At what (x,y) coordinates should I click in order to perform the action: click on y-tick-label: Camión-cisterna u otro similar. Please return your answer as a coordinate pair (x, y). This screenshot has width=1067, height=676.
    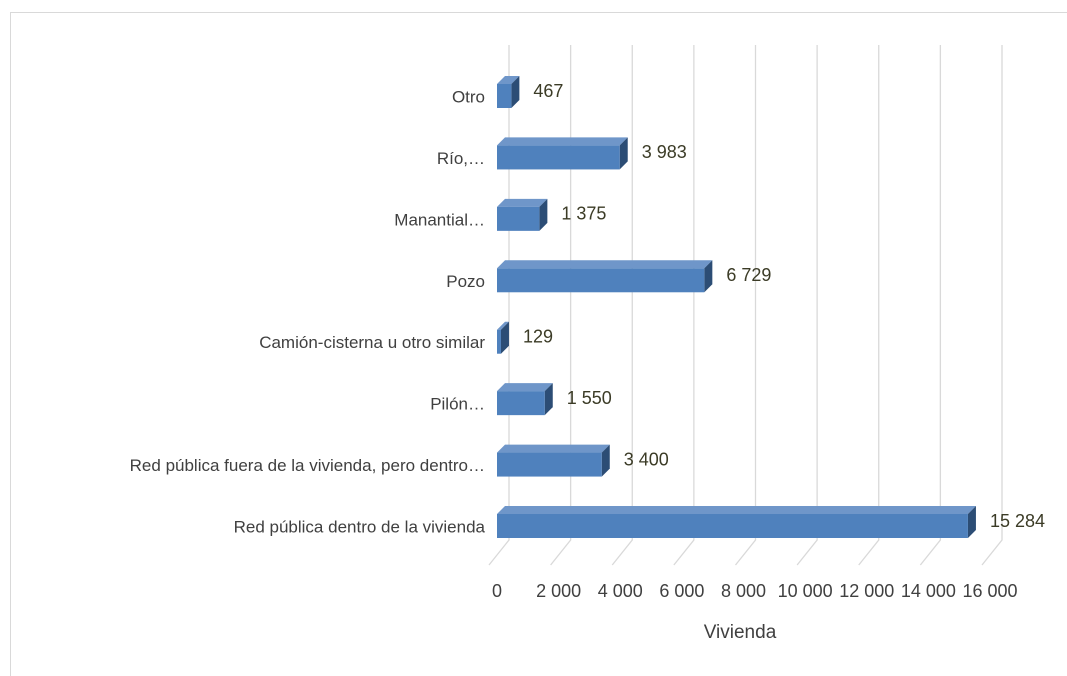
    Looking at the image, I should click on (372, 342).